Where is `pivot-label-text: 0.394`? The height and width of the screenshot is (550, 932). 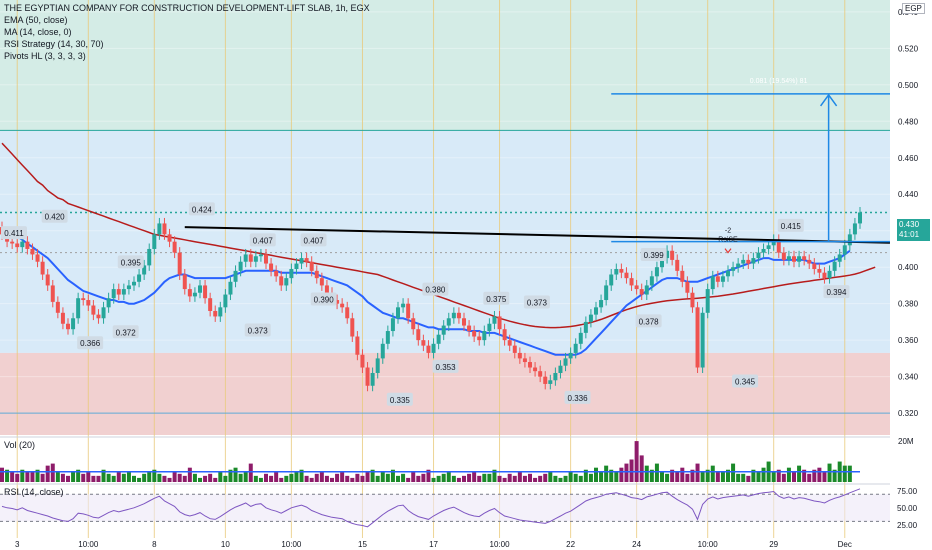
pivot-label-text: 0.394 is located at coordinates (836, 292).